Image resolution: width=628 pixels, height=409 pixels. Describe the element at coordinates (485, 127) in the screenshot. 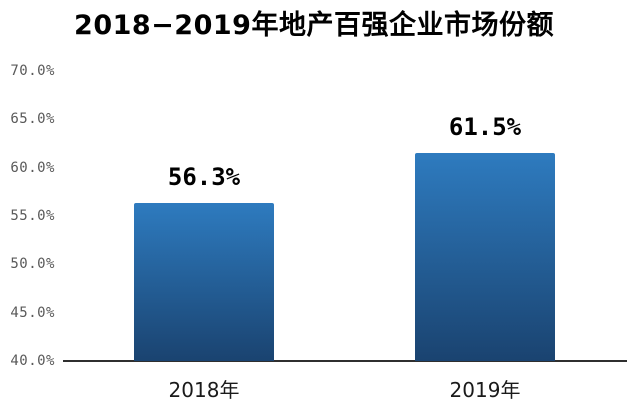

I see `data-label-2019: 61.5%` at that location.